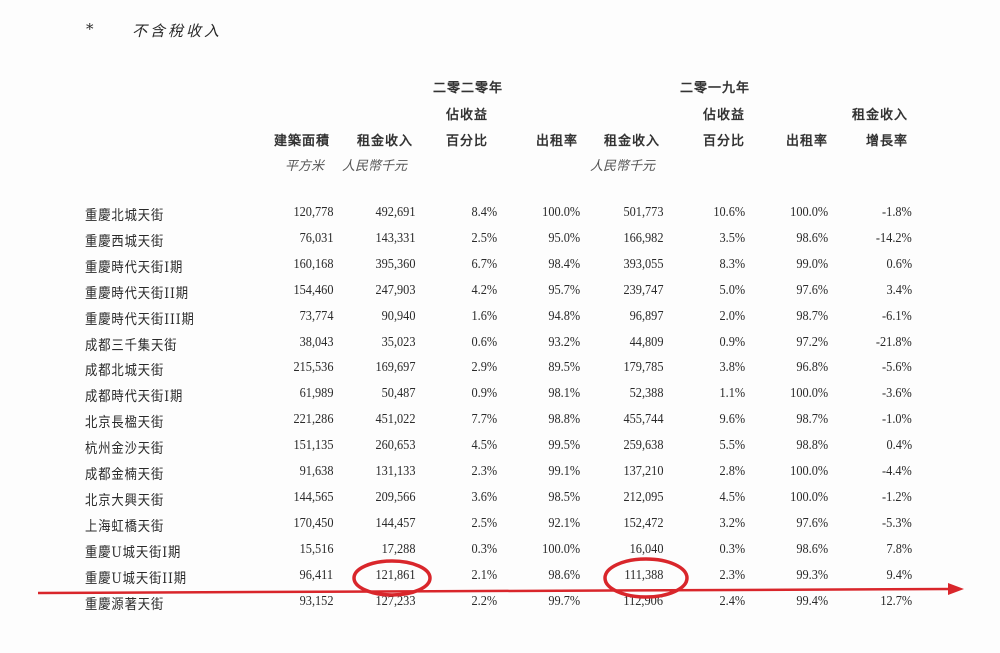  What do you see at coordinates (812, 446) in the screenshot?
I see `cell-occ2019: 98.8%` at bounding box center [812, 446].